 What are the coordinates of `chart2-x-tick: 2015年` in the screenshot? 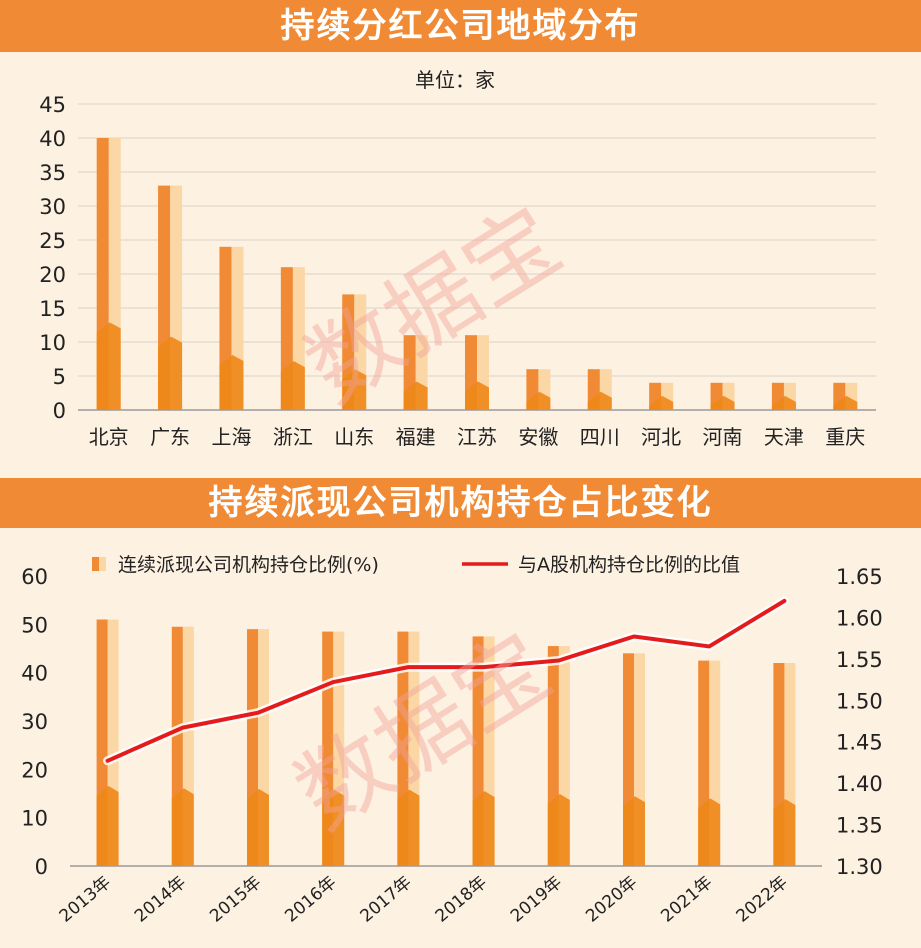 It's located at (235, 900).